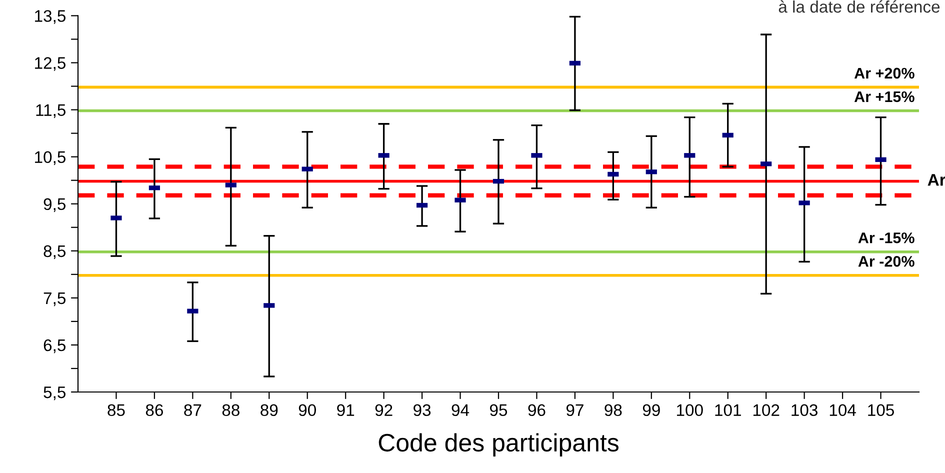 The width and height of the screenshot is (945, 473). What do you see at coordinates (690, 410) in the screenshot?
I see `x-tick-label: 100` at bounding box center [690, 410].